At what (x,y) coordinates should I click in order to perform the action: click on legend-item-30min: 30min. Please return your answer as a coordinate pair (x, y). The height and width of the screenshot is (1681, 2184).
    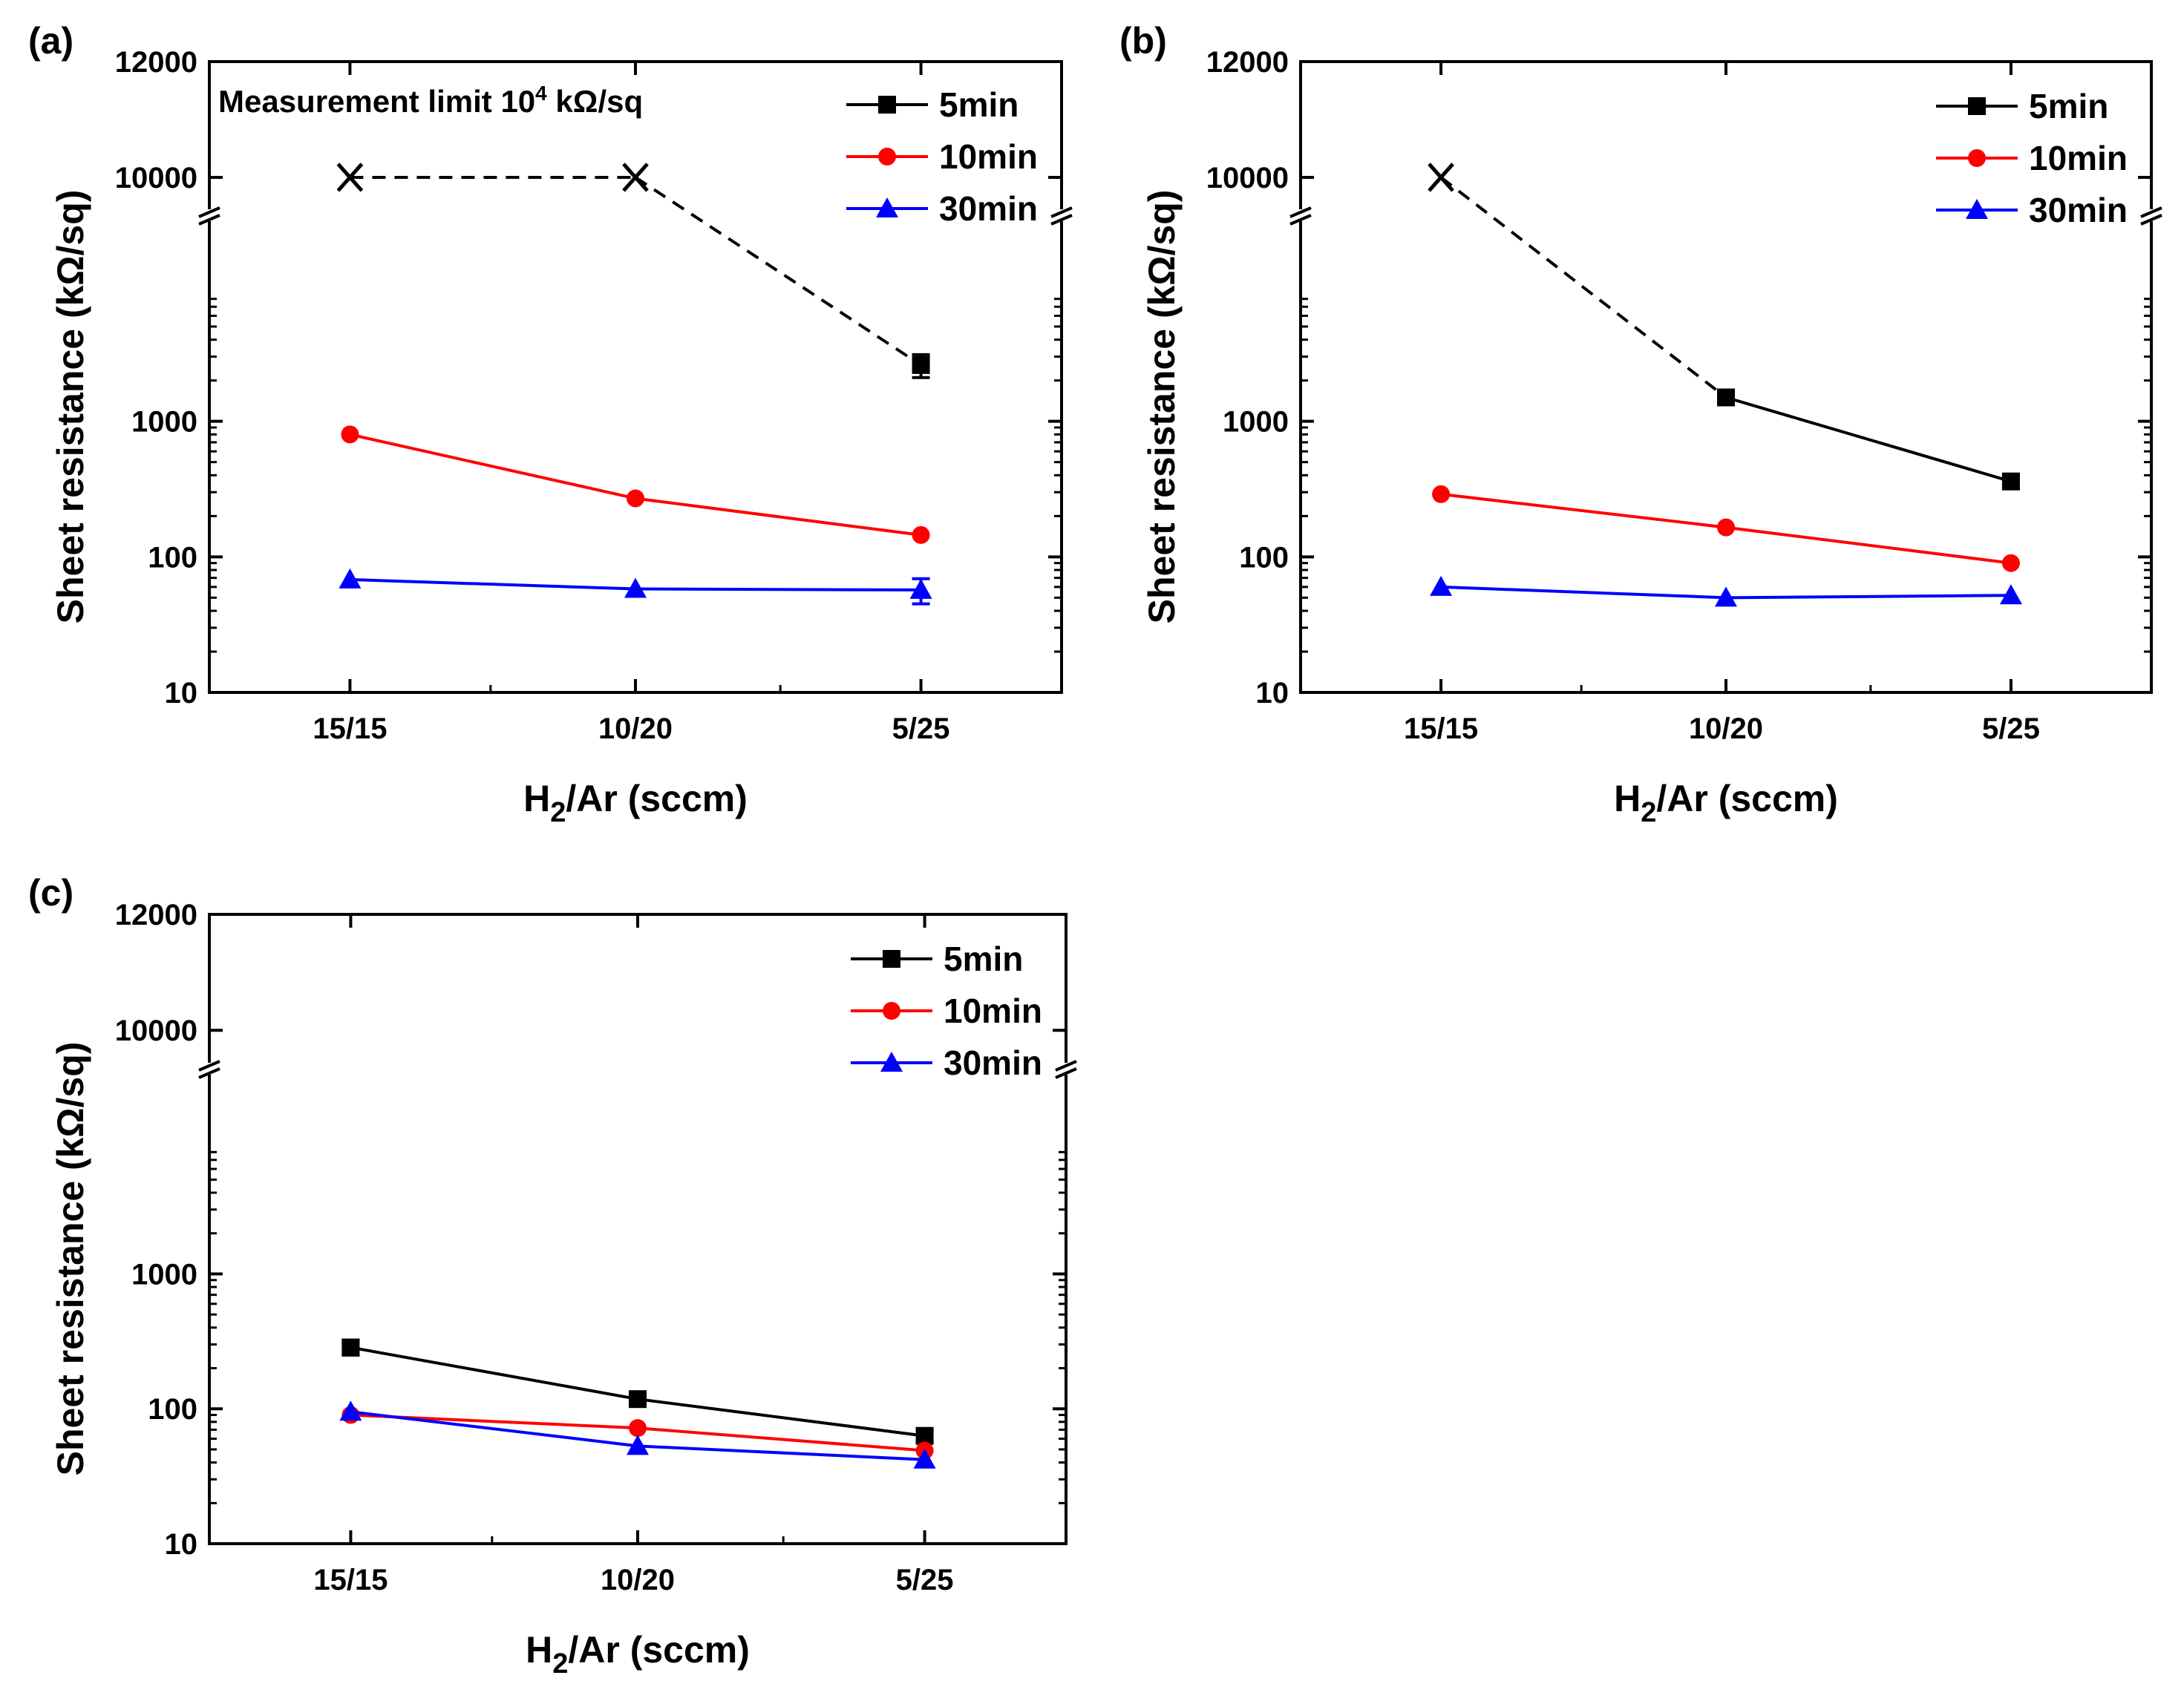
    Looking at the image, I should click on (942, 208).